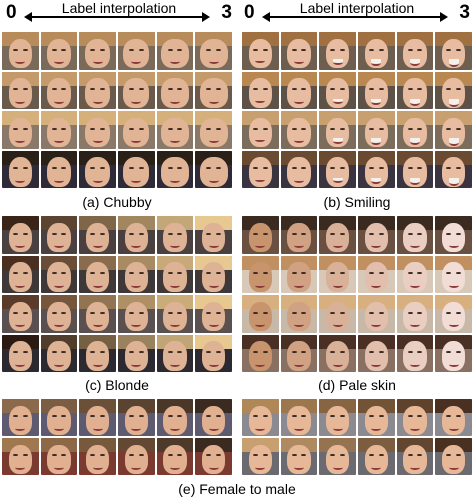 The image size is (474, 502). Describe the element at coordinates (249, 12) in the screenshot. I see `interp-start-label: 0` at that location.